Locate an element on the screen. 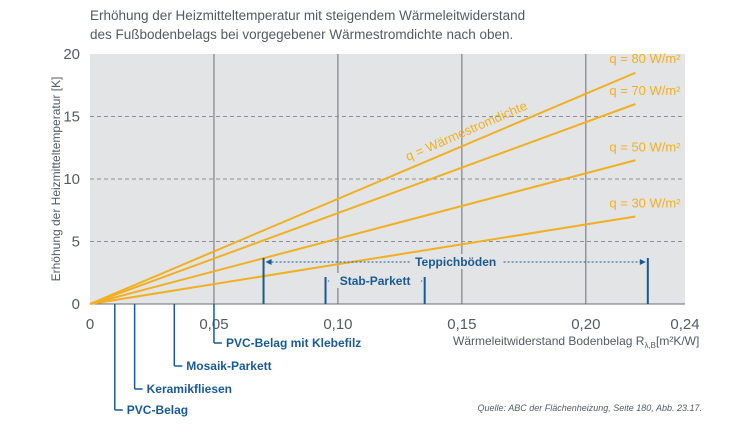 This screenshot has width=750, height=428. x-tick-label: 0,10 is located at coordinates (337, 324).